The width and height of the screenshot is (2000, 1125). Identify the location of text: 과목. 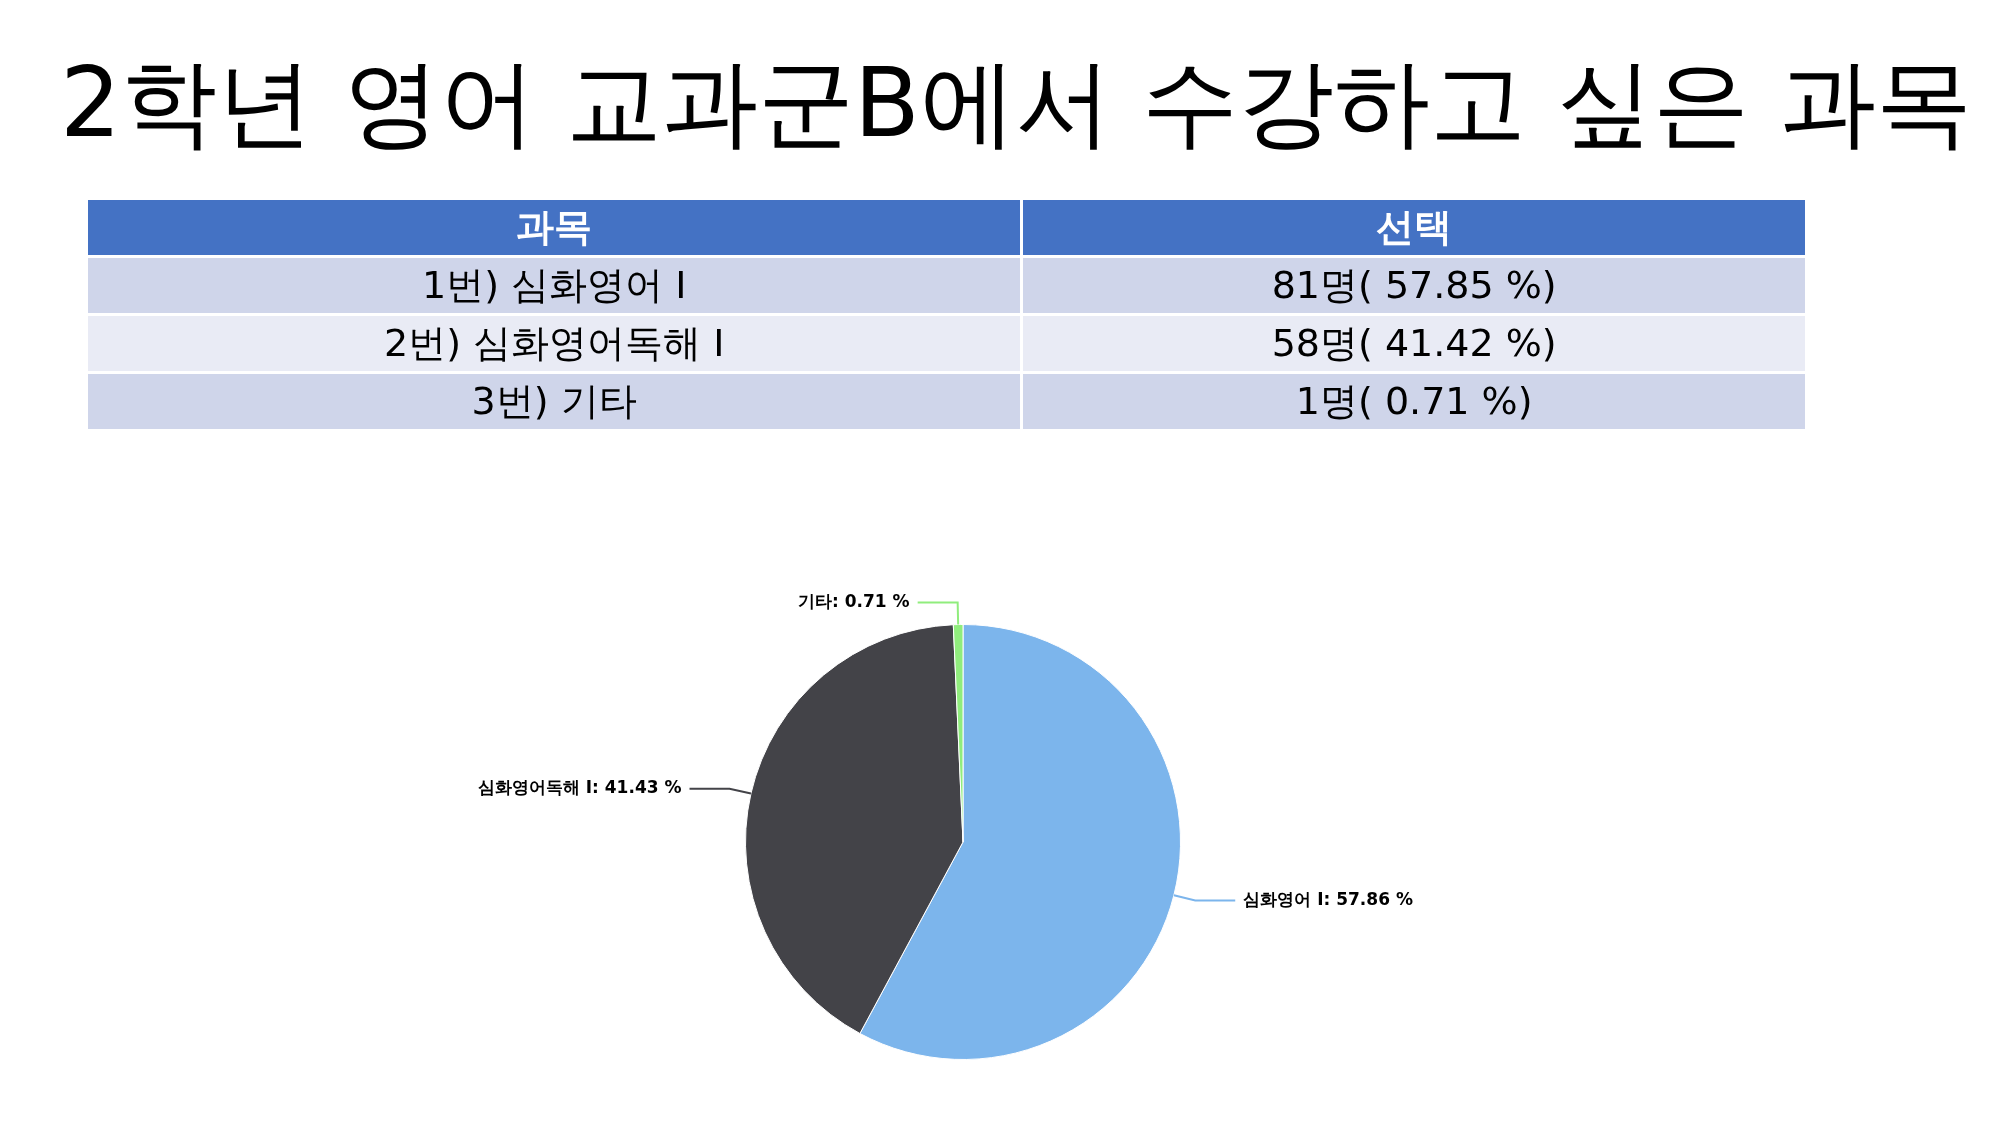
(554, 227).